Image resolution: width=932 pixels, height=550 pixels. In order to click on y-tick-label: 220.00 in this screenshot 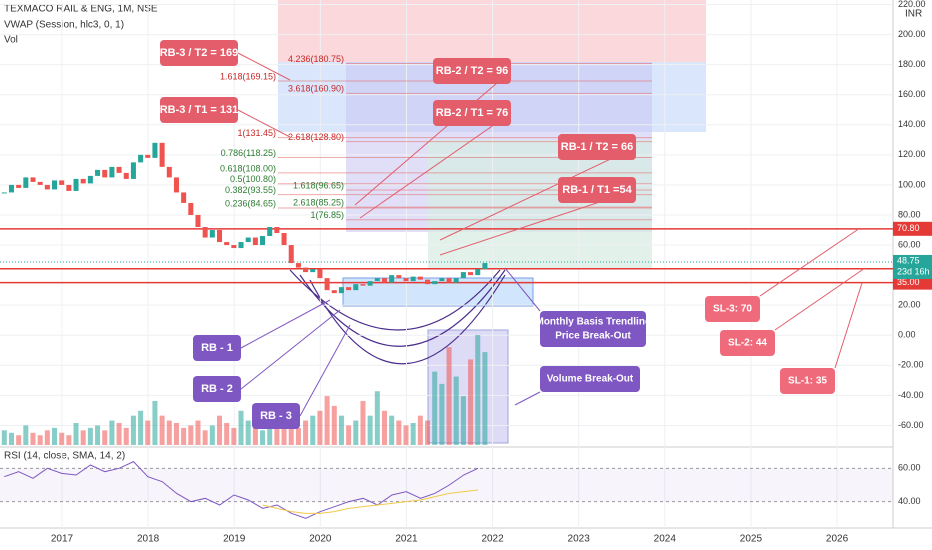, I will do `click(912, 4)`.